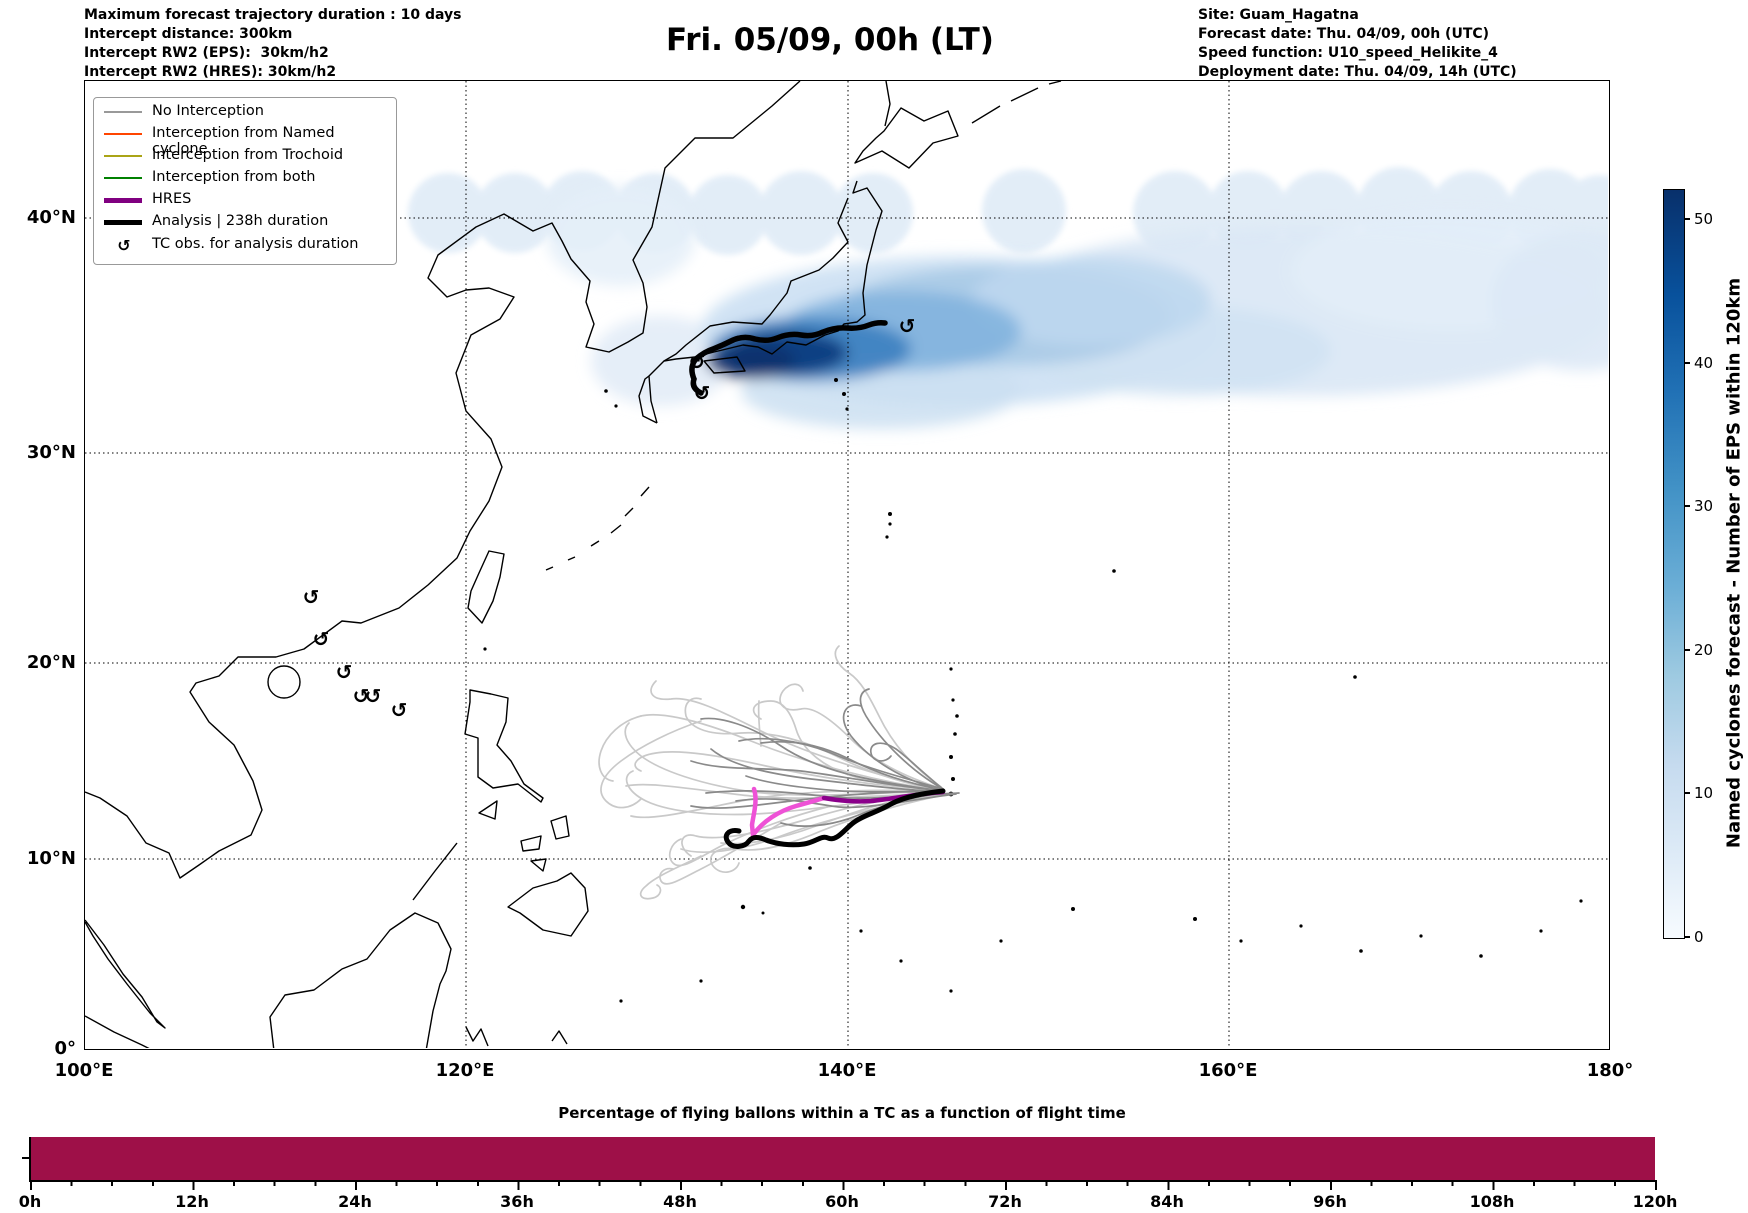 Image resolution: width=1748 pixels, height=1213 pixels. What do you see at coordinates (1704, 363) in the screenshot?
I see `colorbar-tick-label: 40` at bounding box center [1704, 363].